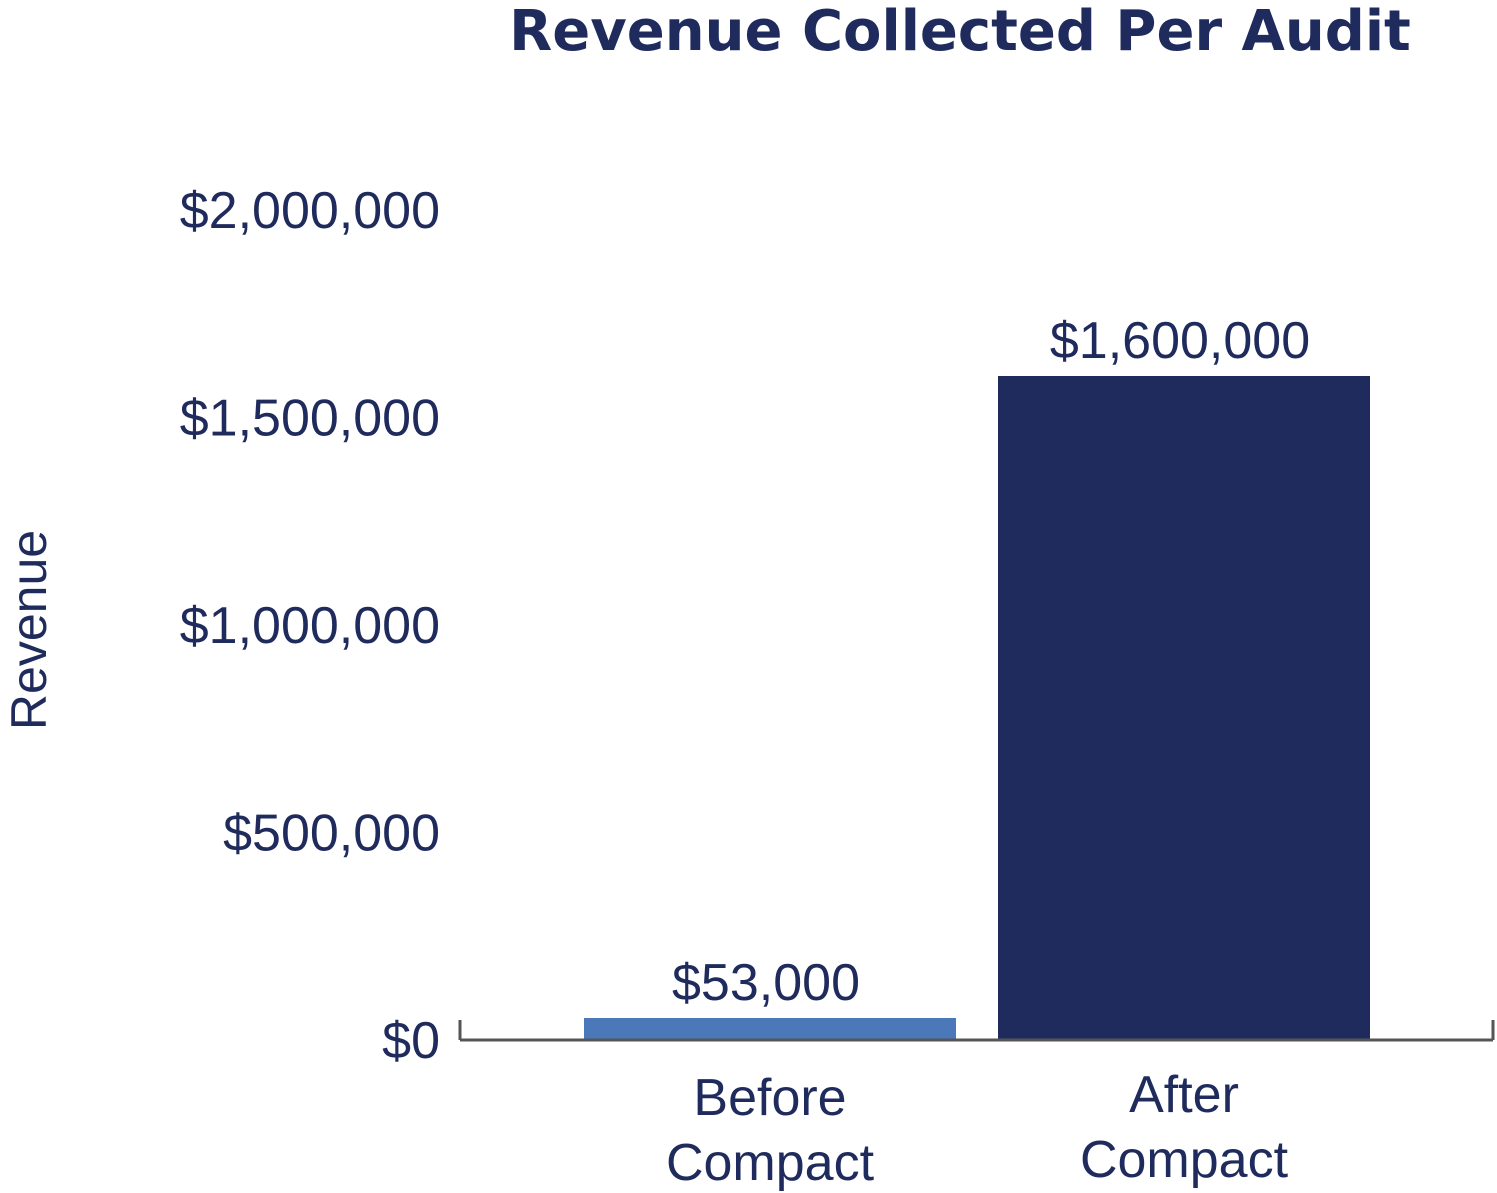 This screenshot has height=1193, width=1497. What do you see at coordinates (310, 211) in the screenshot?
I see `y-tick-label: $2,000,000` at bounding box center [310, 211].